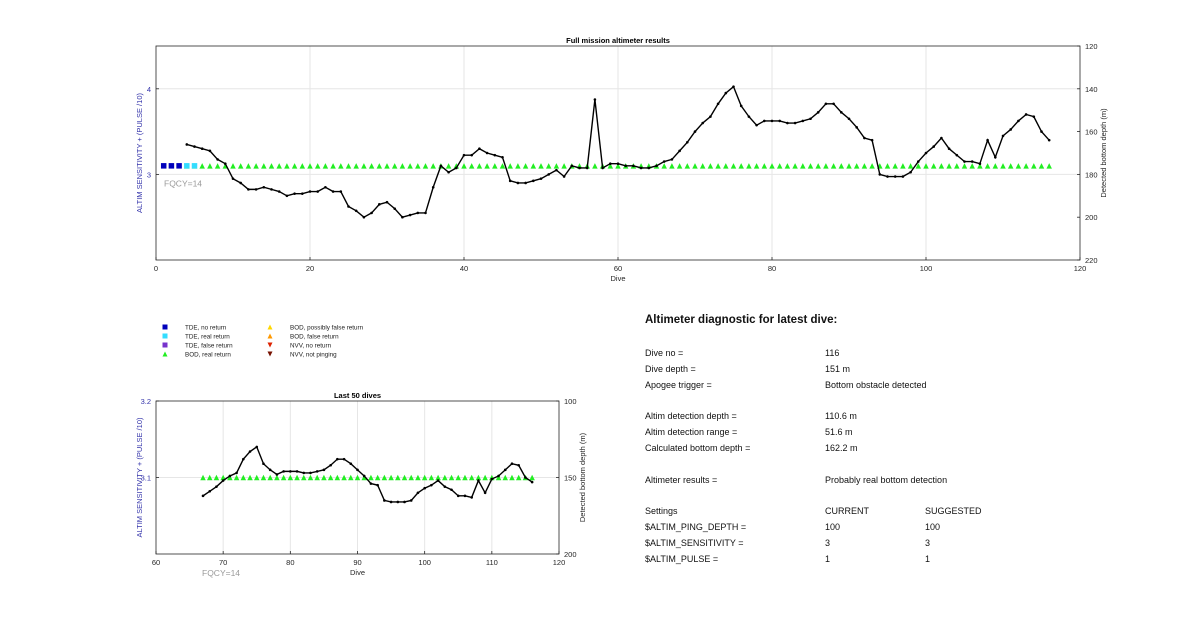  What do you see at coordinates (694, 543) in the screenshot?
I see `sensitivity-label: $ALTIM_SENSITIVITY =` at bounding box center [694, 543].